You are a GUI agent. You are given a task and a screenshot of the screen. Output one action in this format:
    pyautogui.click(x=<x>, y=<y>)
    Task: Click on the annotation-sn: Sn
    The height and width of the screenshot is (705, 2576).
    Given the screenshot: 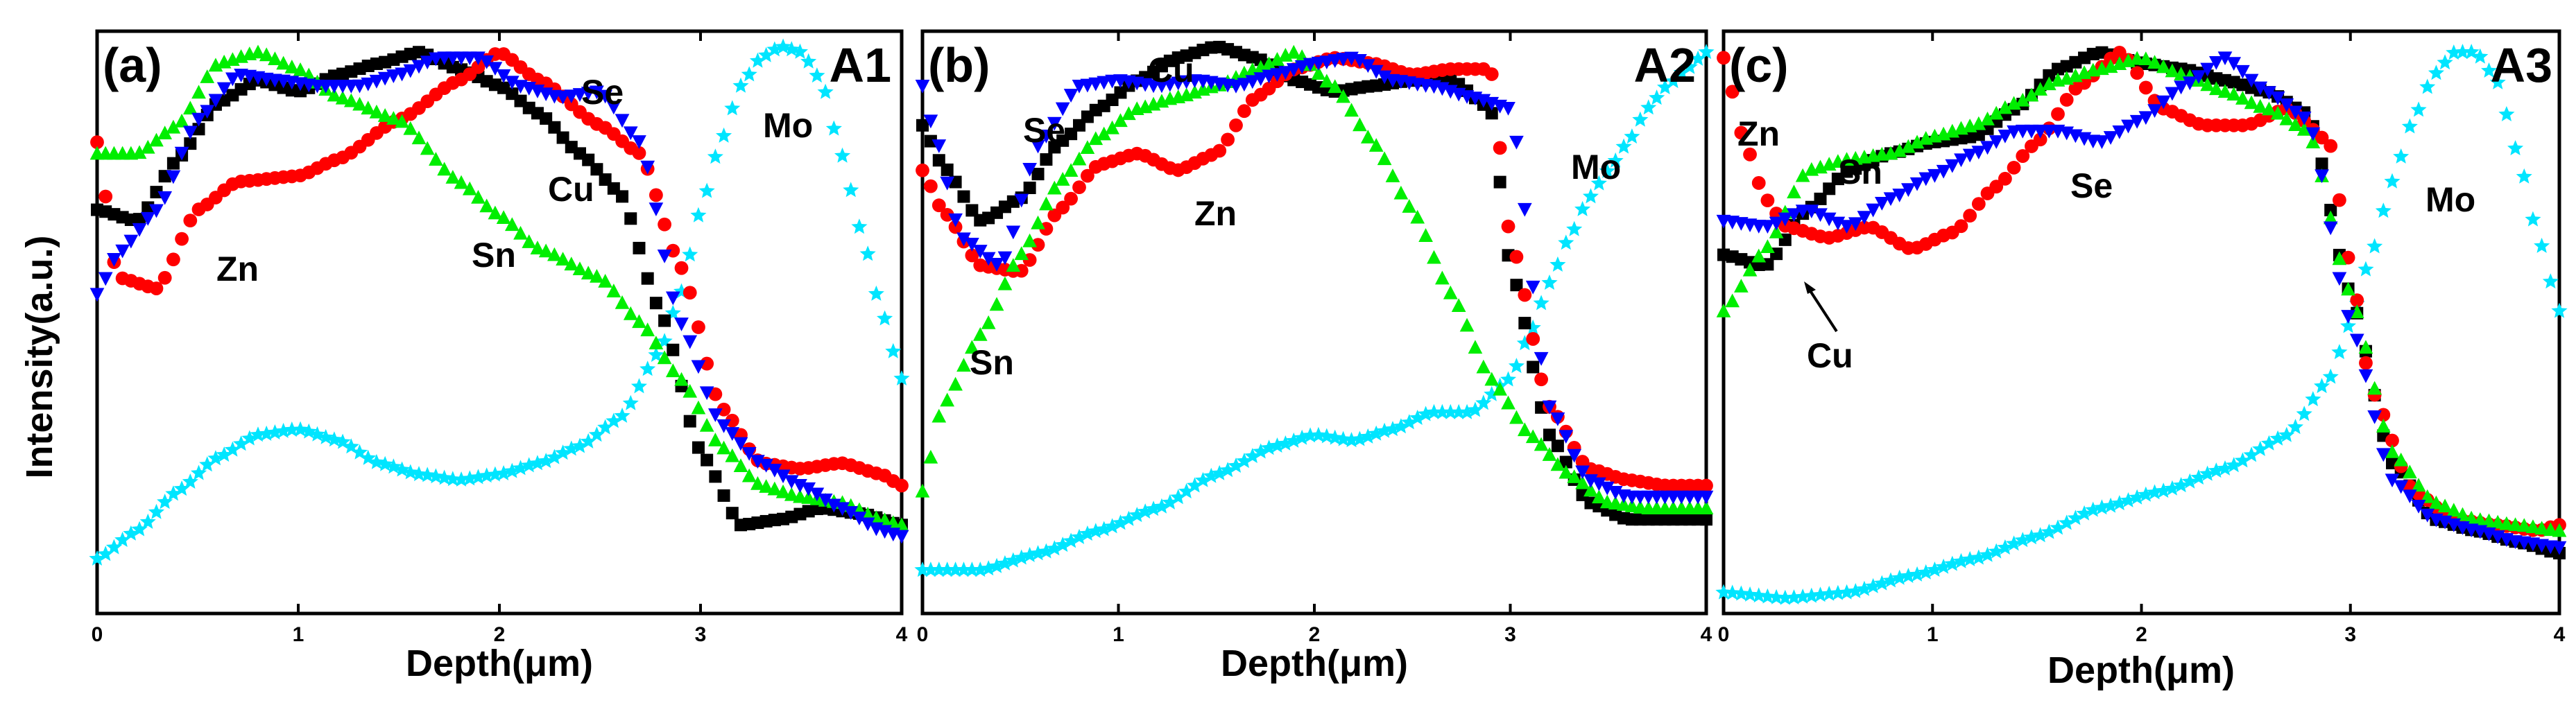 What is the action you would take?
    pyautogui.click(x=992, y=362)
    